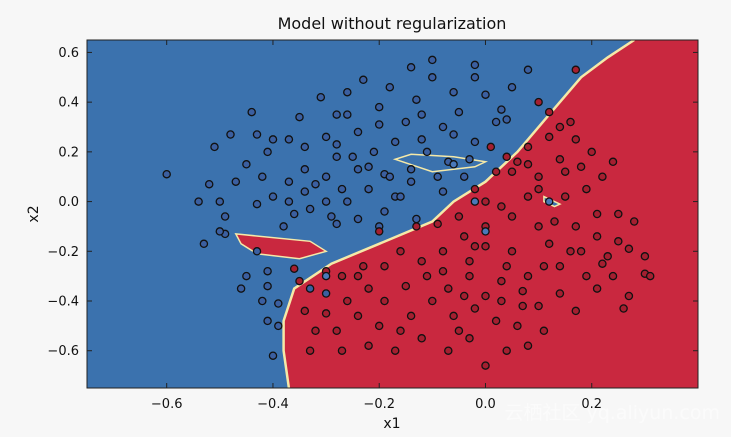 The height and width of the screenshot is (437, 731). I want to click on blue-spike-region, so click(440, 163).